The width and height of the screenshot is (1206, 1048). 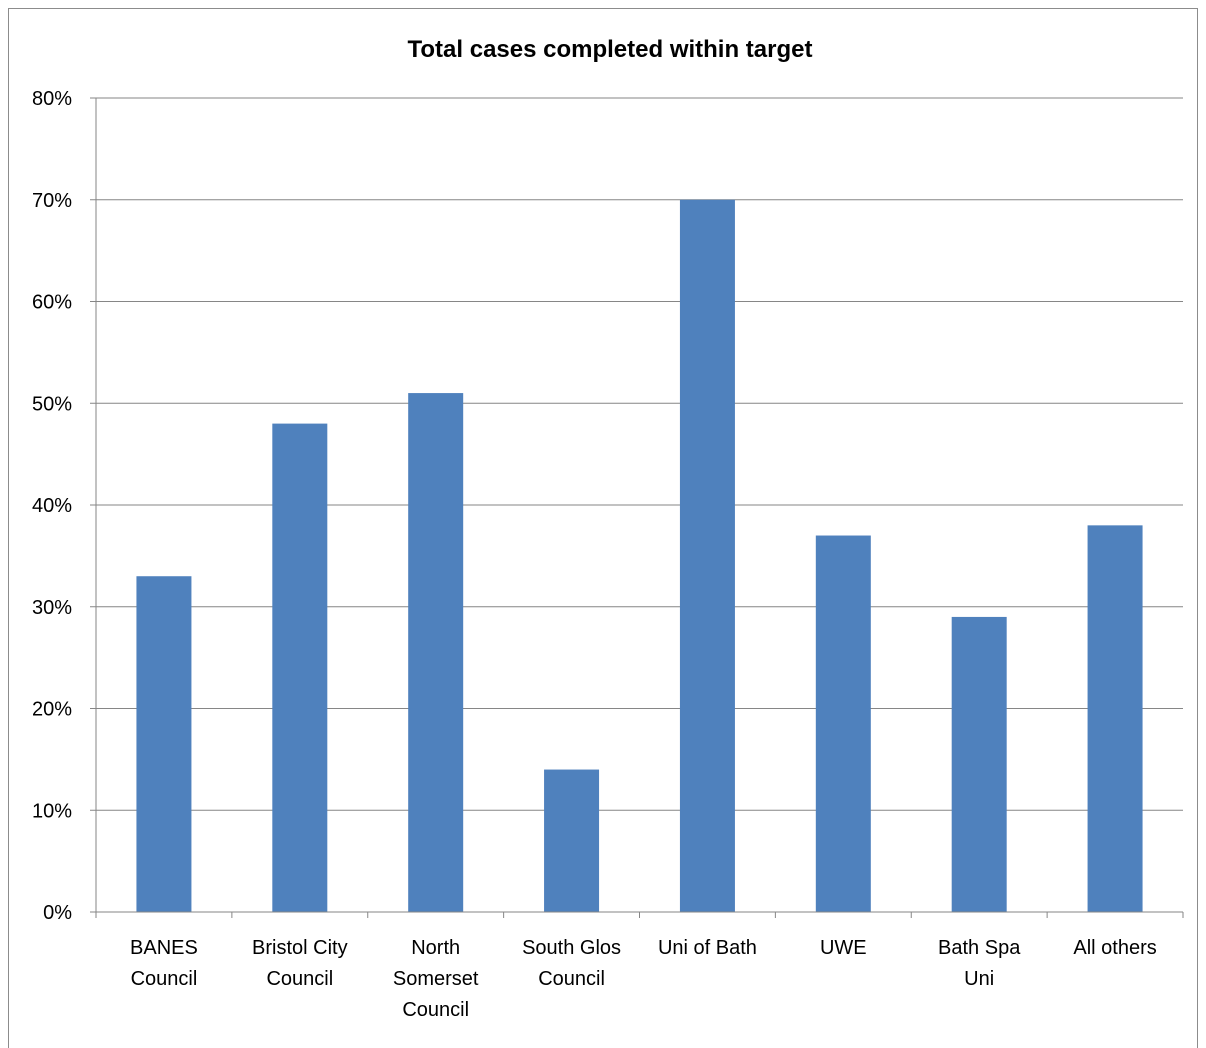 I want to click on y-tick-label: 0%, so click(x=57, y=913).